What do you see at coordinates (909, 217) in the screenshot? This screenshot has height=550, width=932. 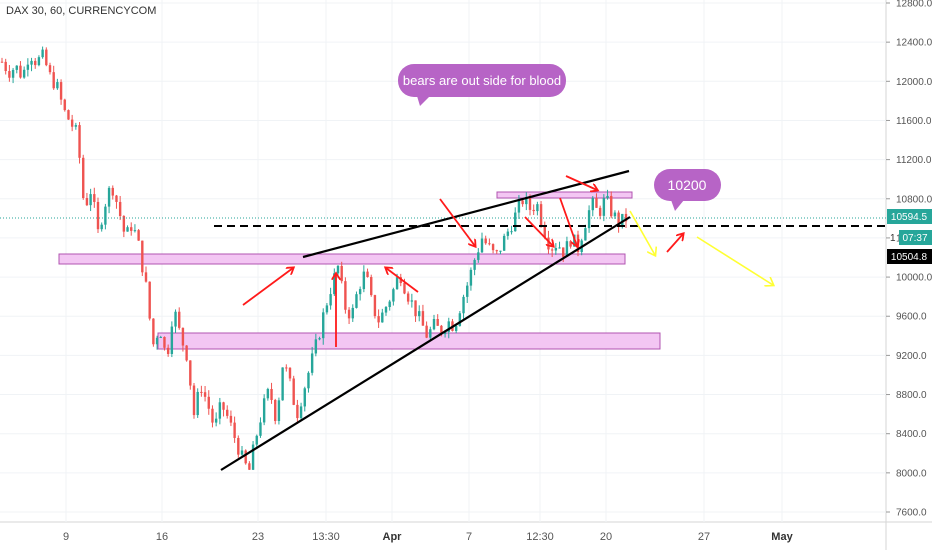 I see `current-price-value: 10594.5` at bounding box center [909, 217].